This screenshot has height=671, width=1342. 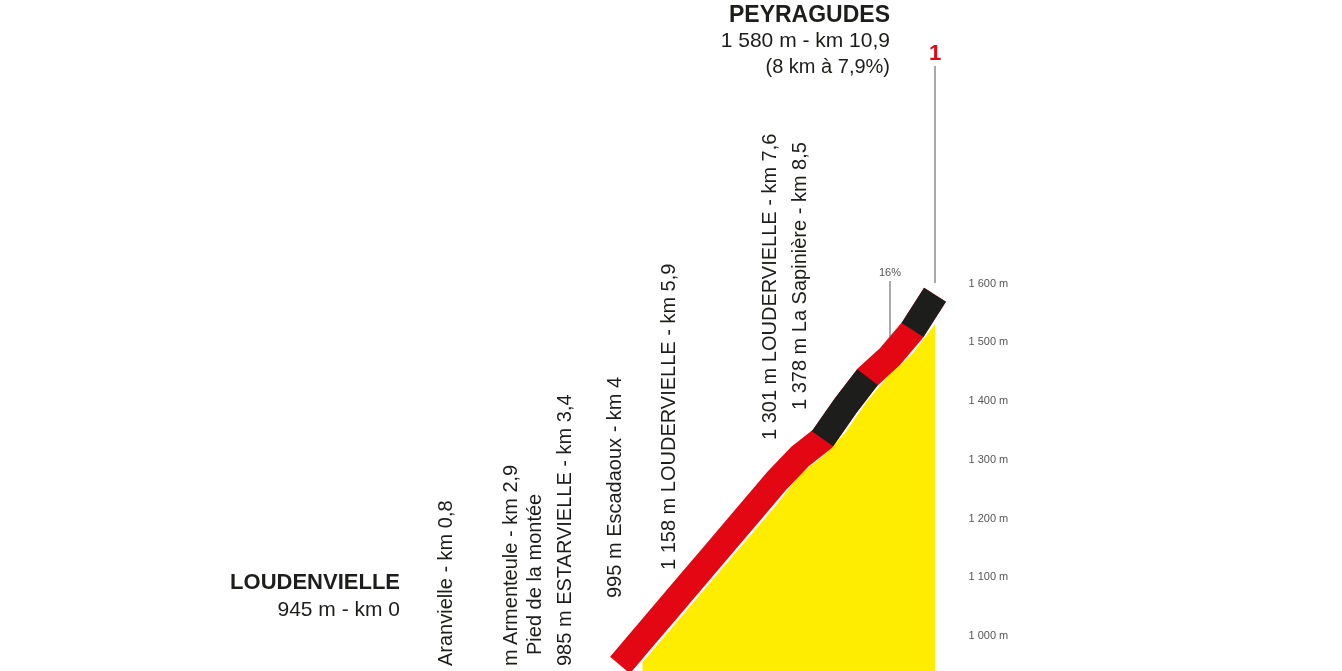 I want to click on text: 945 m - km 0, so click(x=338, y=608).